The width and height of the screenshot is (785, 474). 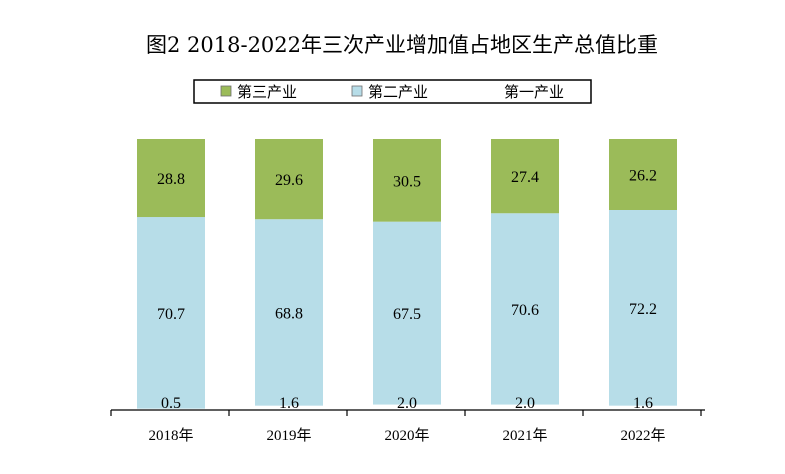 I want to click on value-label-tertiary-2019: 29.6, so click(x=289, y=180).